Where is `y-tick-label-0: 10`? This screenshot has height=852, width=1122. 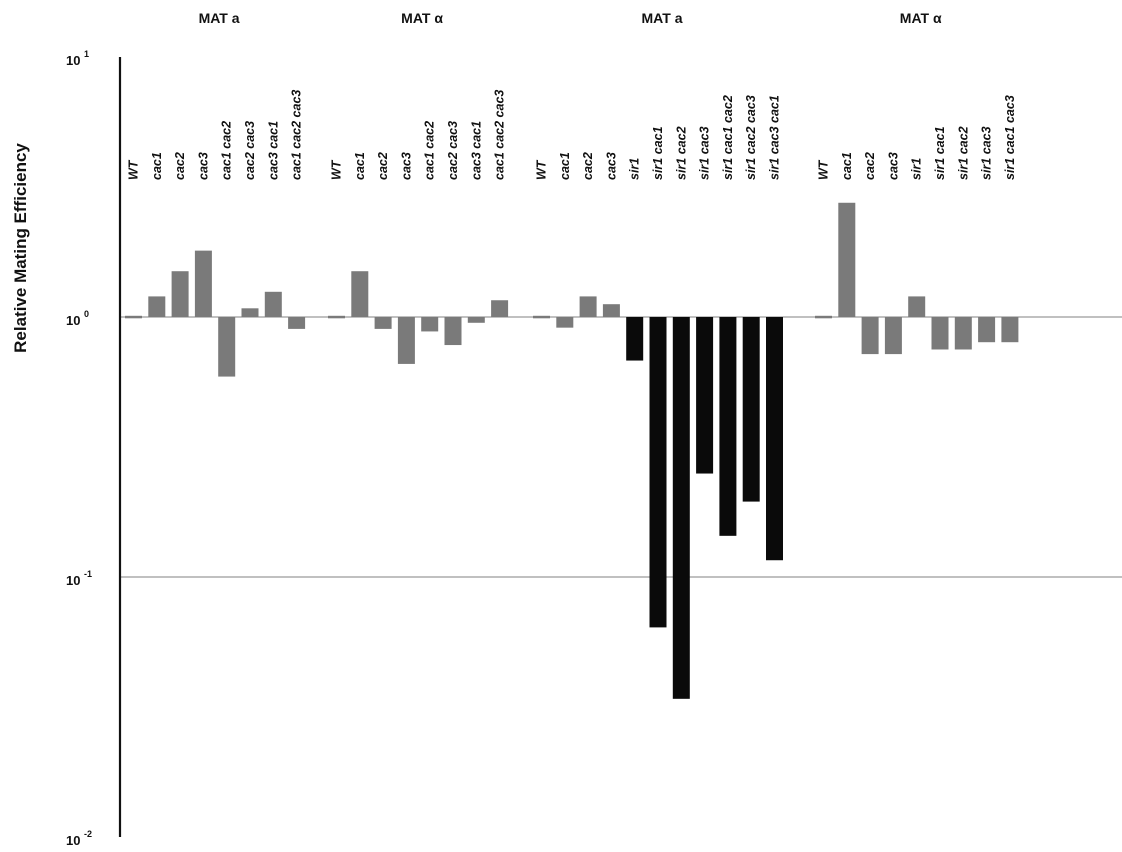 y-tick-label-0: 10 is located at coordinates (73, 60).